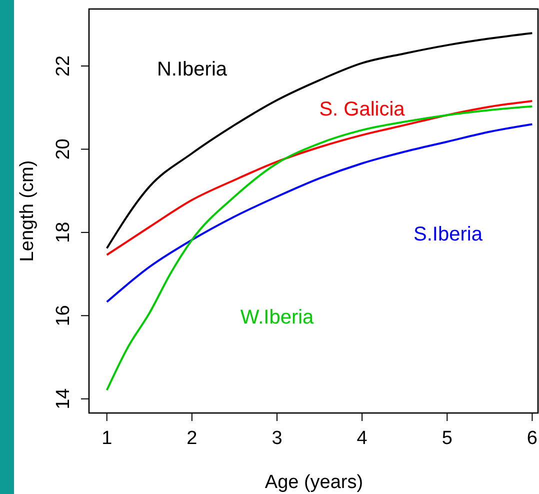  I want to click on y-tick-label: 18, so click(63, 232).